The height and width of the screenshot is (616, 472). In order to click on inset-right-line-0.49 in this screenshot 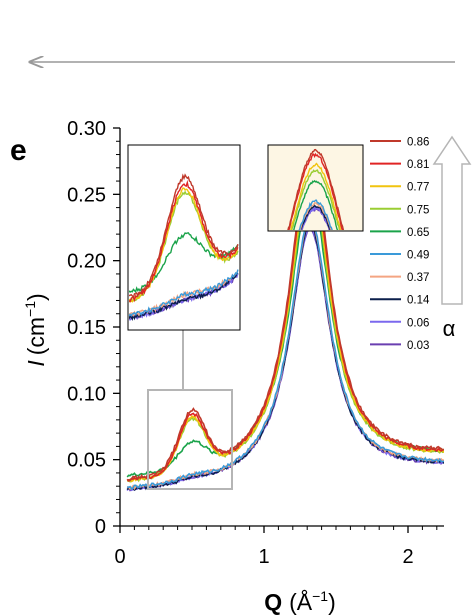, I will do `click(315, 214)`.